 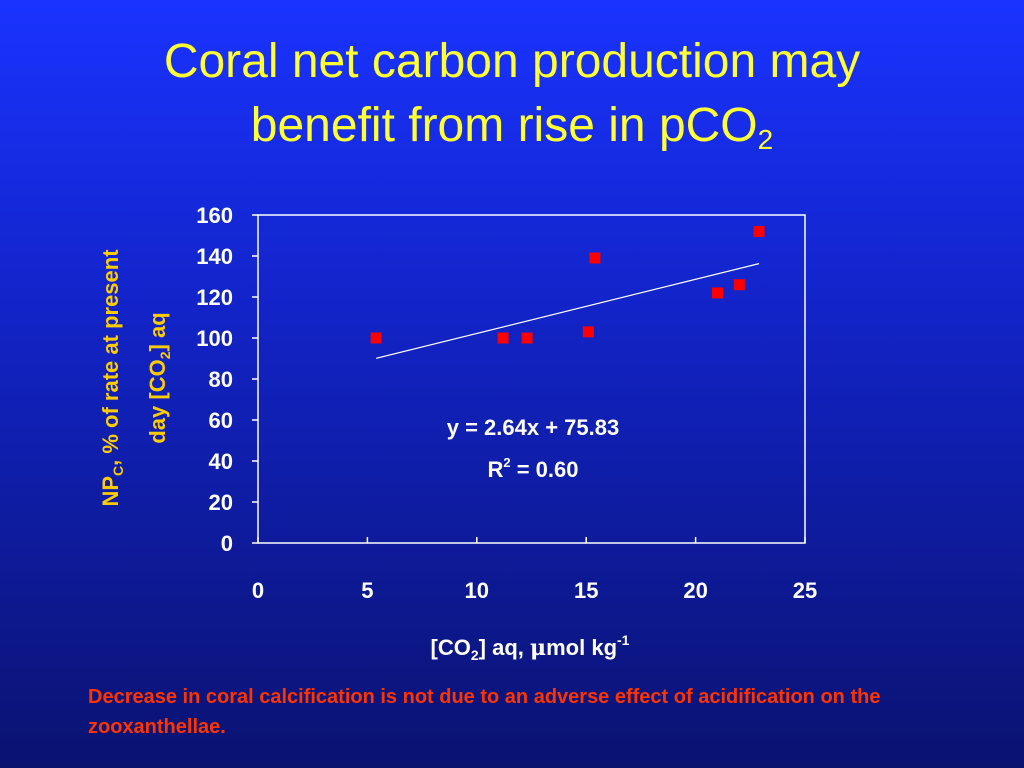 I want to click on xlabel-pre: [CO, so click(x=451, y=647).